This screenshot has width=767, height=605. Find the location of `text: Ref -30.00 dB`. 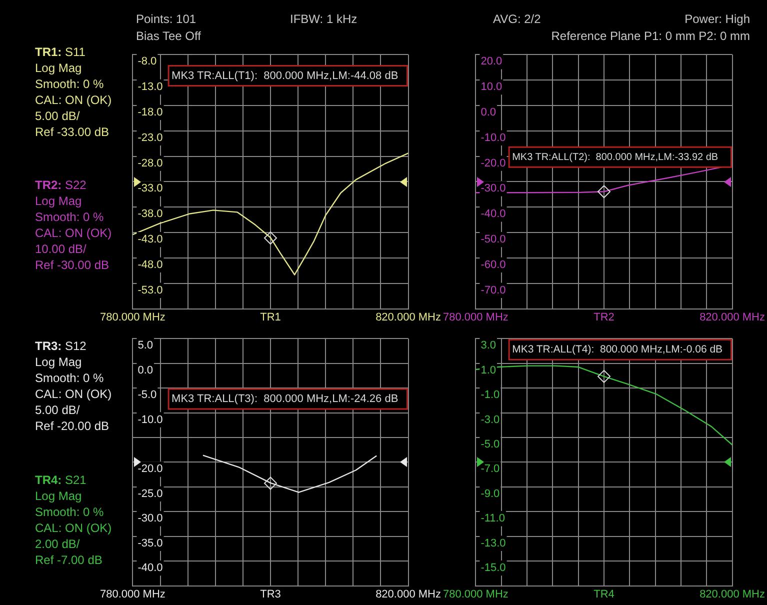

text: Ref -30.00 dB is located at coordinates (72, 265).